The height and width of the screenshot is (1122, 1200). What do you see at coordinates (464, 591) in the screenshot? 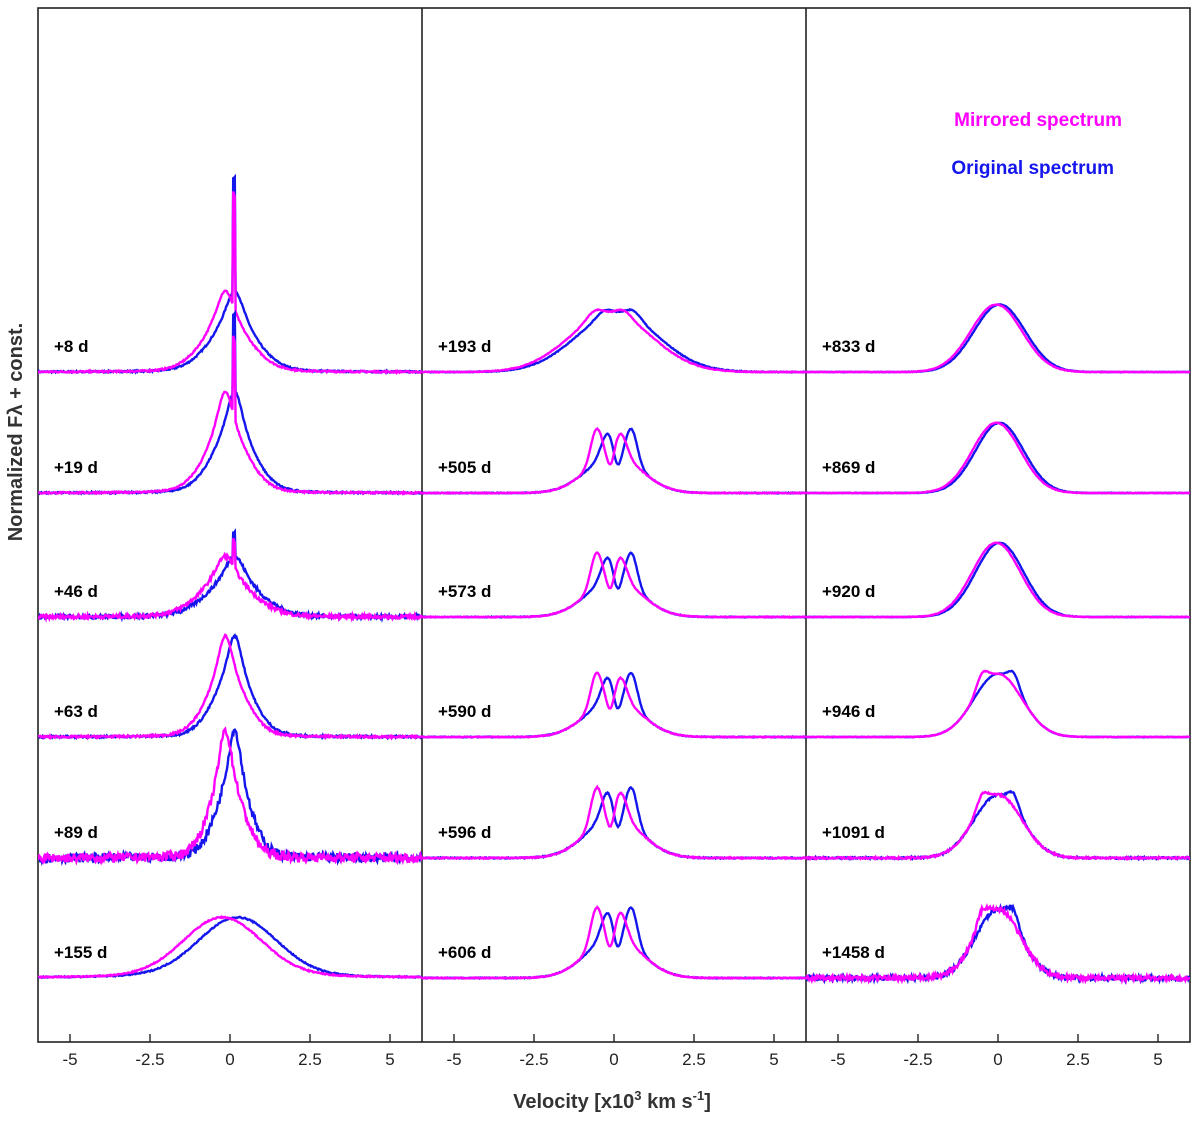
I see `epoch-label: +573 d` at bounding box center [464, 591].